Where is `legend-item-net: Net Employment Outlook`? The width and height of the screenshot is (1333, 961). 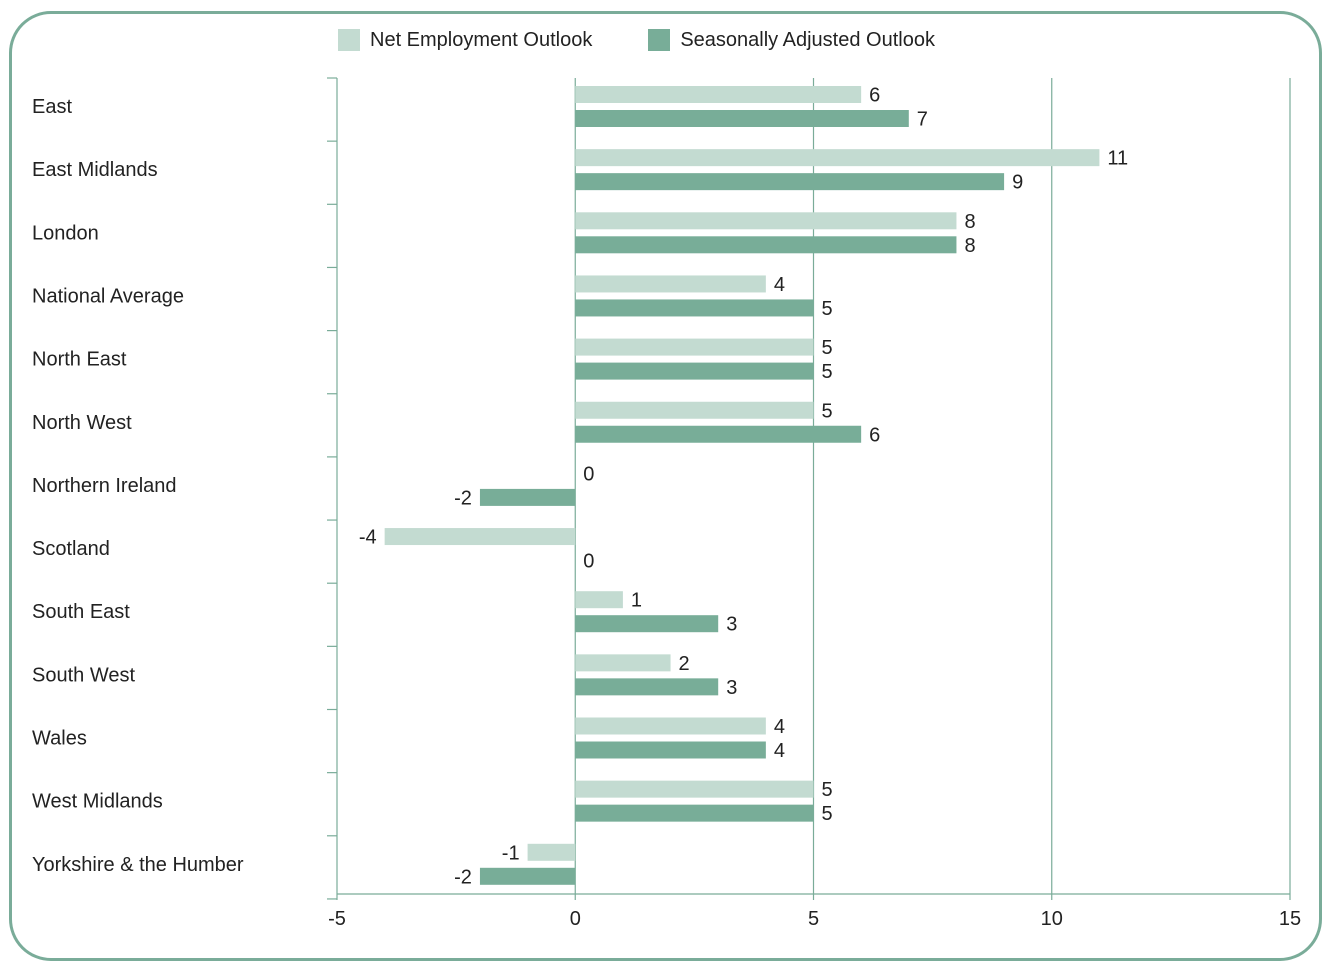 legend-item-net: Net Employment Outlook is located at coordinates (465, 40).